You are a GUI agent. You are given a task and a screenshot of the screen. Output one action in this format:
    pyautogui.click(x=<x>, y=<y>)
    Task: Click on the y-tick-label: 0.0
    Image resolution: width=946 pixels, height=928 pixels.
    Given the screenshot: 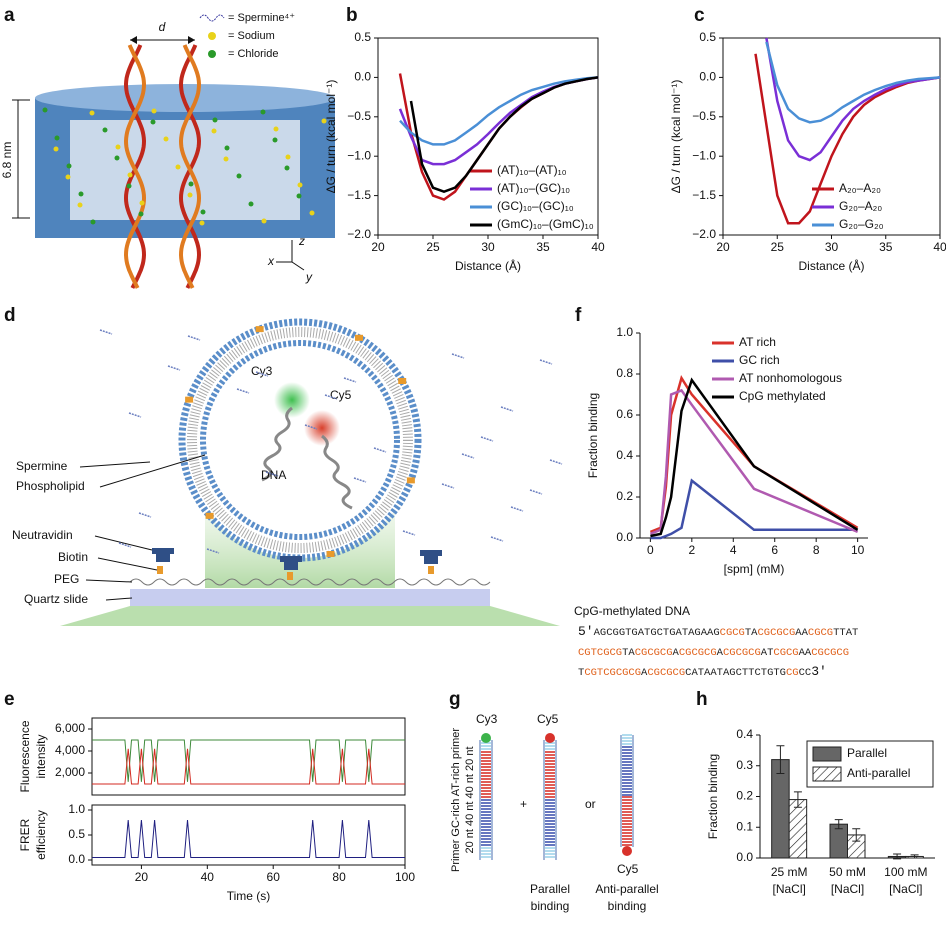 What is the action you would take?
    pyautogui.click(x=707, y=77)
    